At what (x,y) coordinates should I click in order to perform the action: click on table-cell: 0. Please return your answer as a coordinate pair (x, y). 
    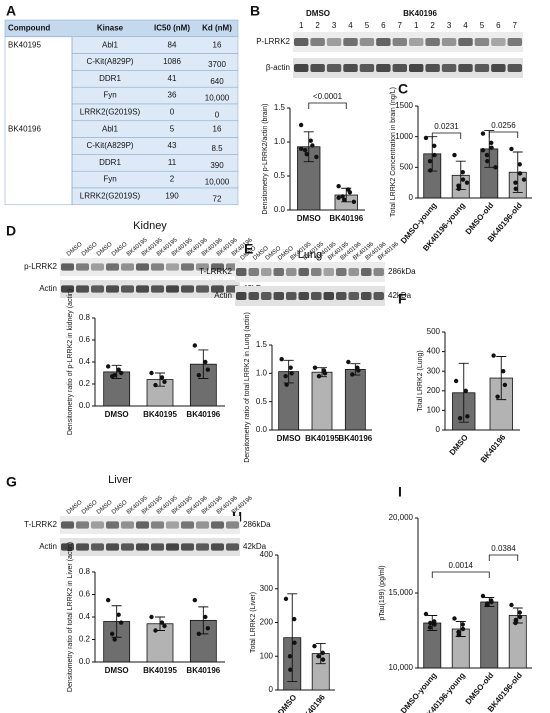
    Looking at the image, I should click on (217, 115).